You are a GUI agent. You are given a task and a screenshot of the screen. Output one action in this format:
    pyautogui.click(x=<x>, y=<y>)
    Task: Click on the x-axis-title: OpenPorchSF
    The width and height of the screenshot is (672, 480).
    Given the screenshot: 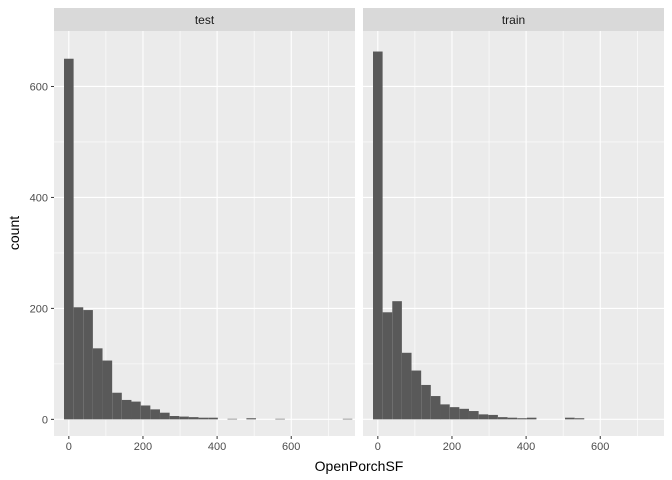 What is the action you would take?
    pyautogui.click(x=359, y=466)
    